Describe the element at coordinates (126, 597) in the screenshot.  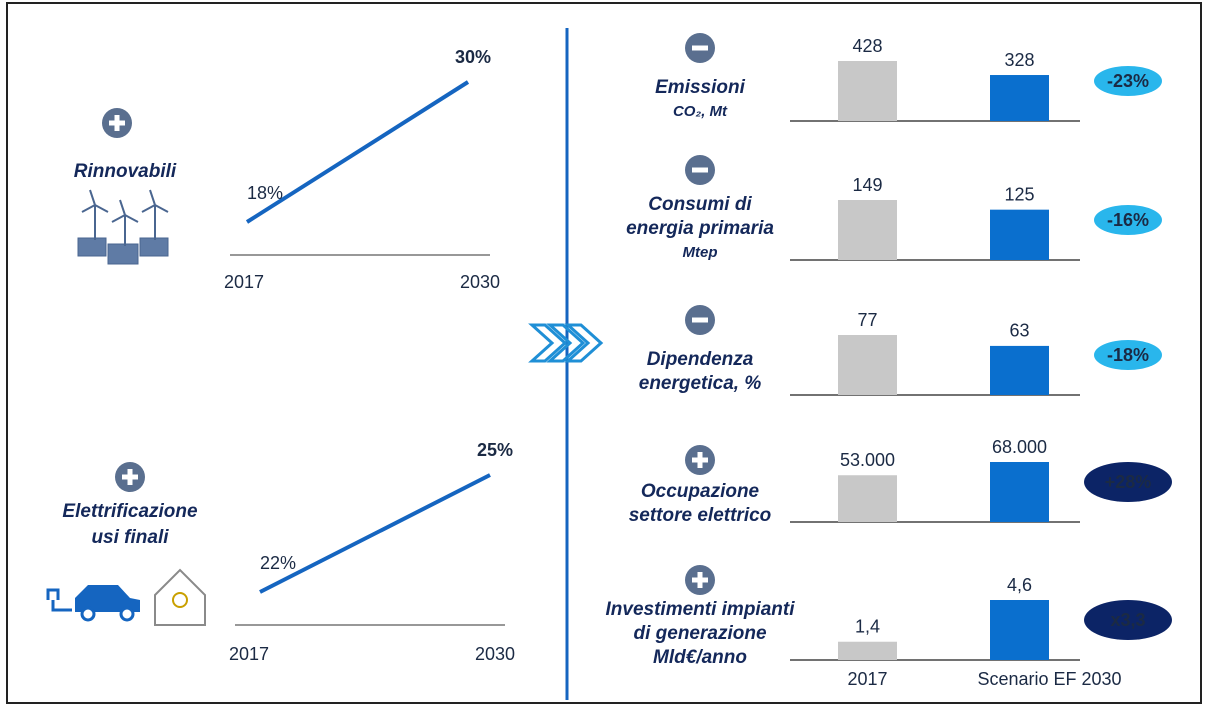
I see `car-house-icon` at that location.